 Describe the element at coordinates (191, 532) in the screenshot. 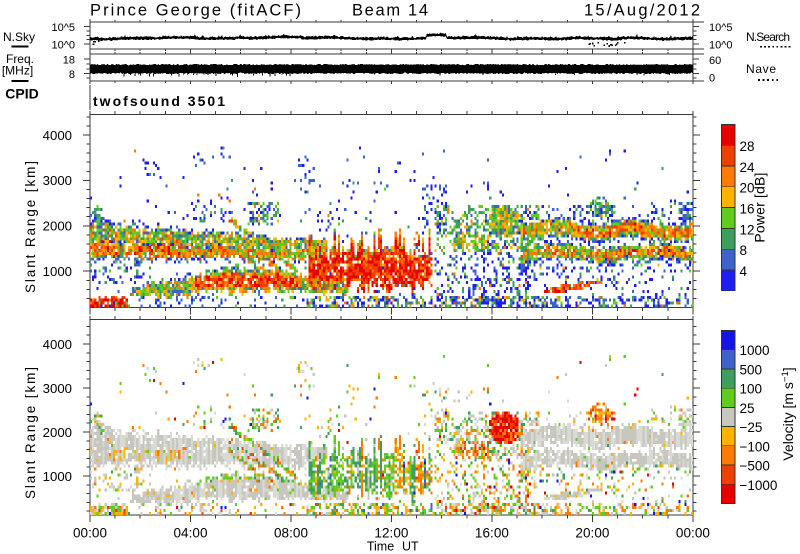

I see `svg-text: 04:00` at that location.